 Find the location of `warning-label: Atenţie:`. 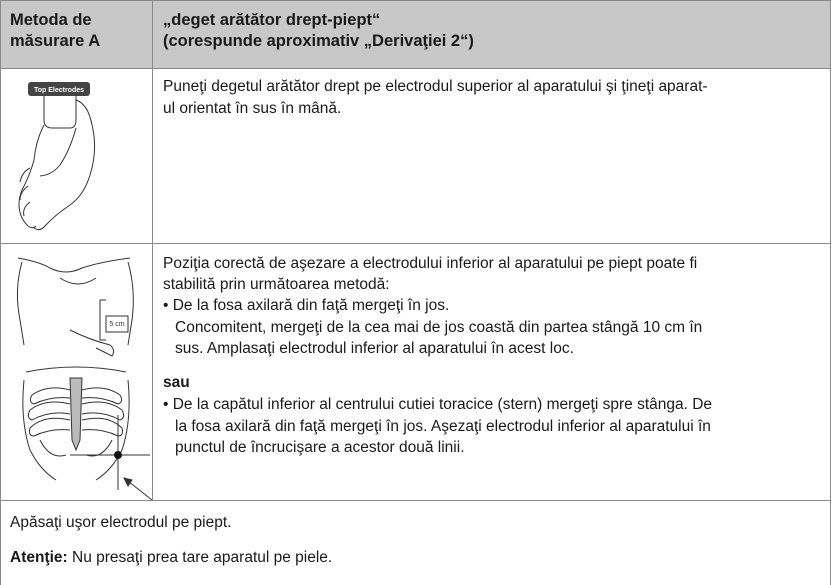

warning-label: Atenţie: is located at coordinates (39, 557).